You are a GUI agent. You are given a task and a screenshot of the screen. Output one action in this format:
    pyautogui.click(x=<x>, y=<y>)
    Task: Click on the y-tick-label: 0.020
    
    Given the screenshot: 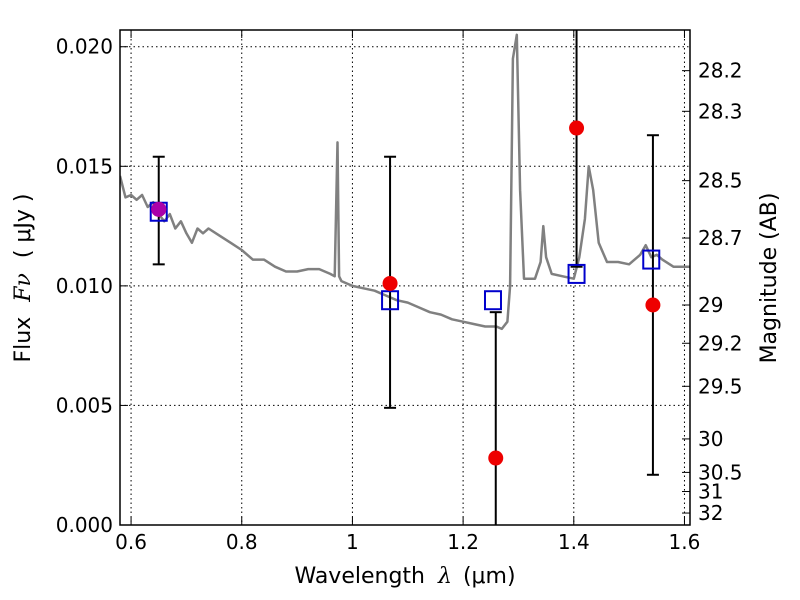 What is the action you would take?
    pyautogui.click(x=84, y=47)
    